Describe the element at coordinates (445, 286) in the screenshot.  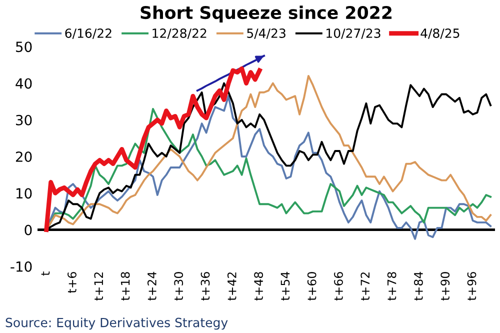
I see `x-tick-label: t+90` at that location.